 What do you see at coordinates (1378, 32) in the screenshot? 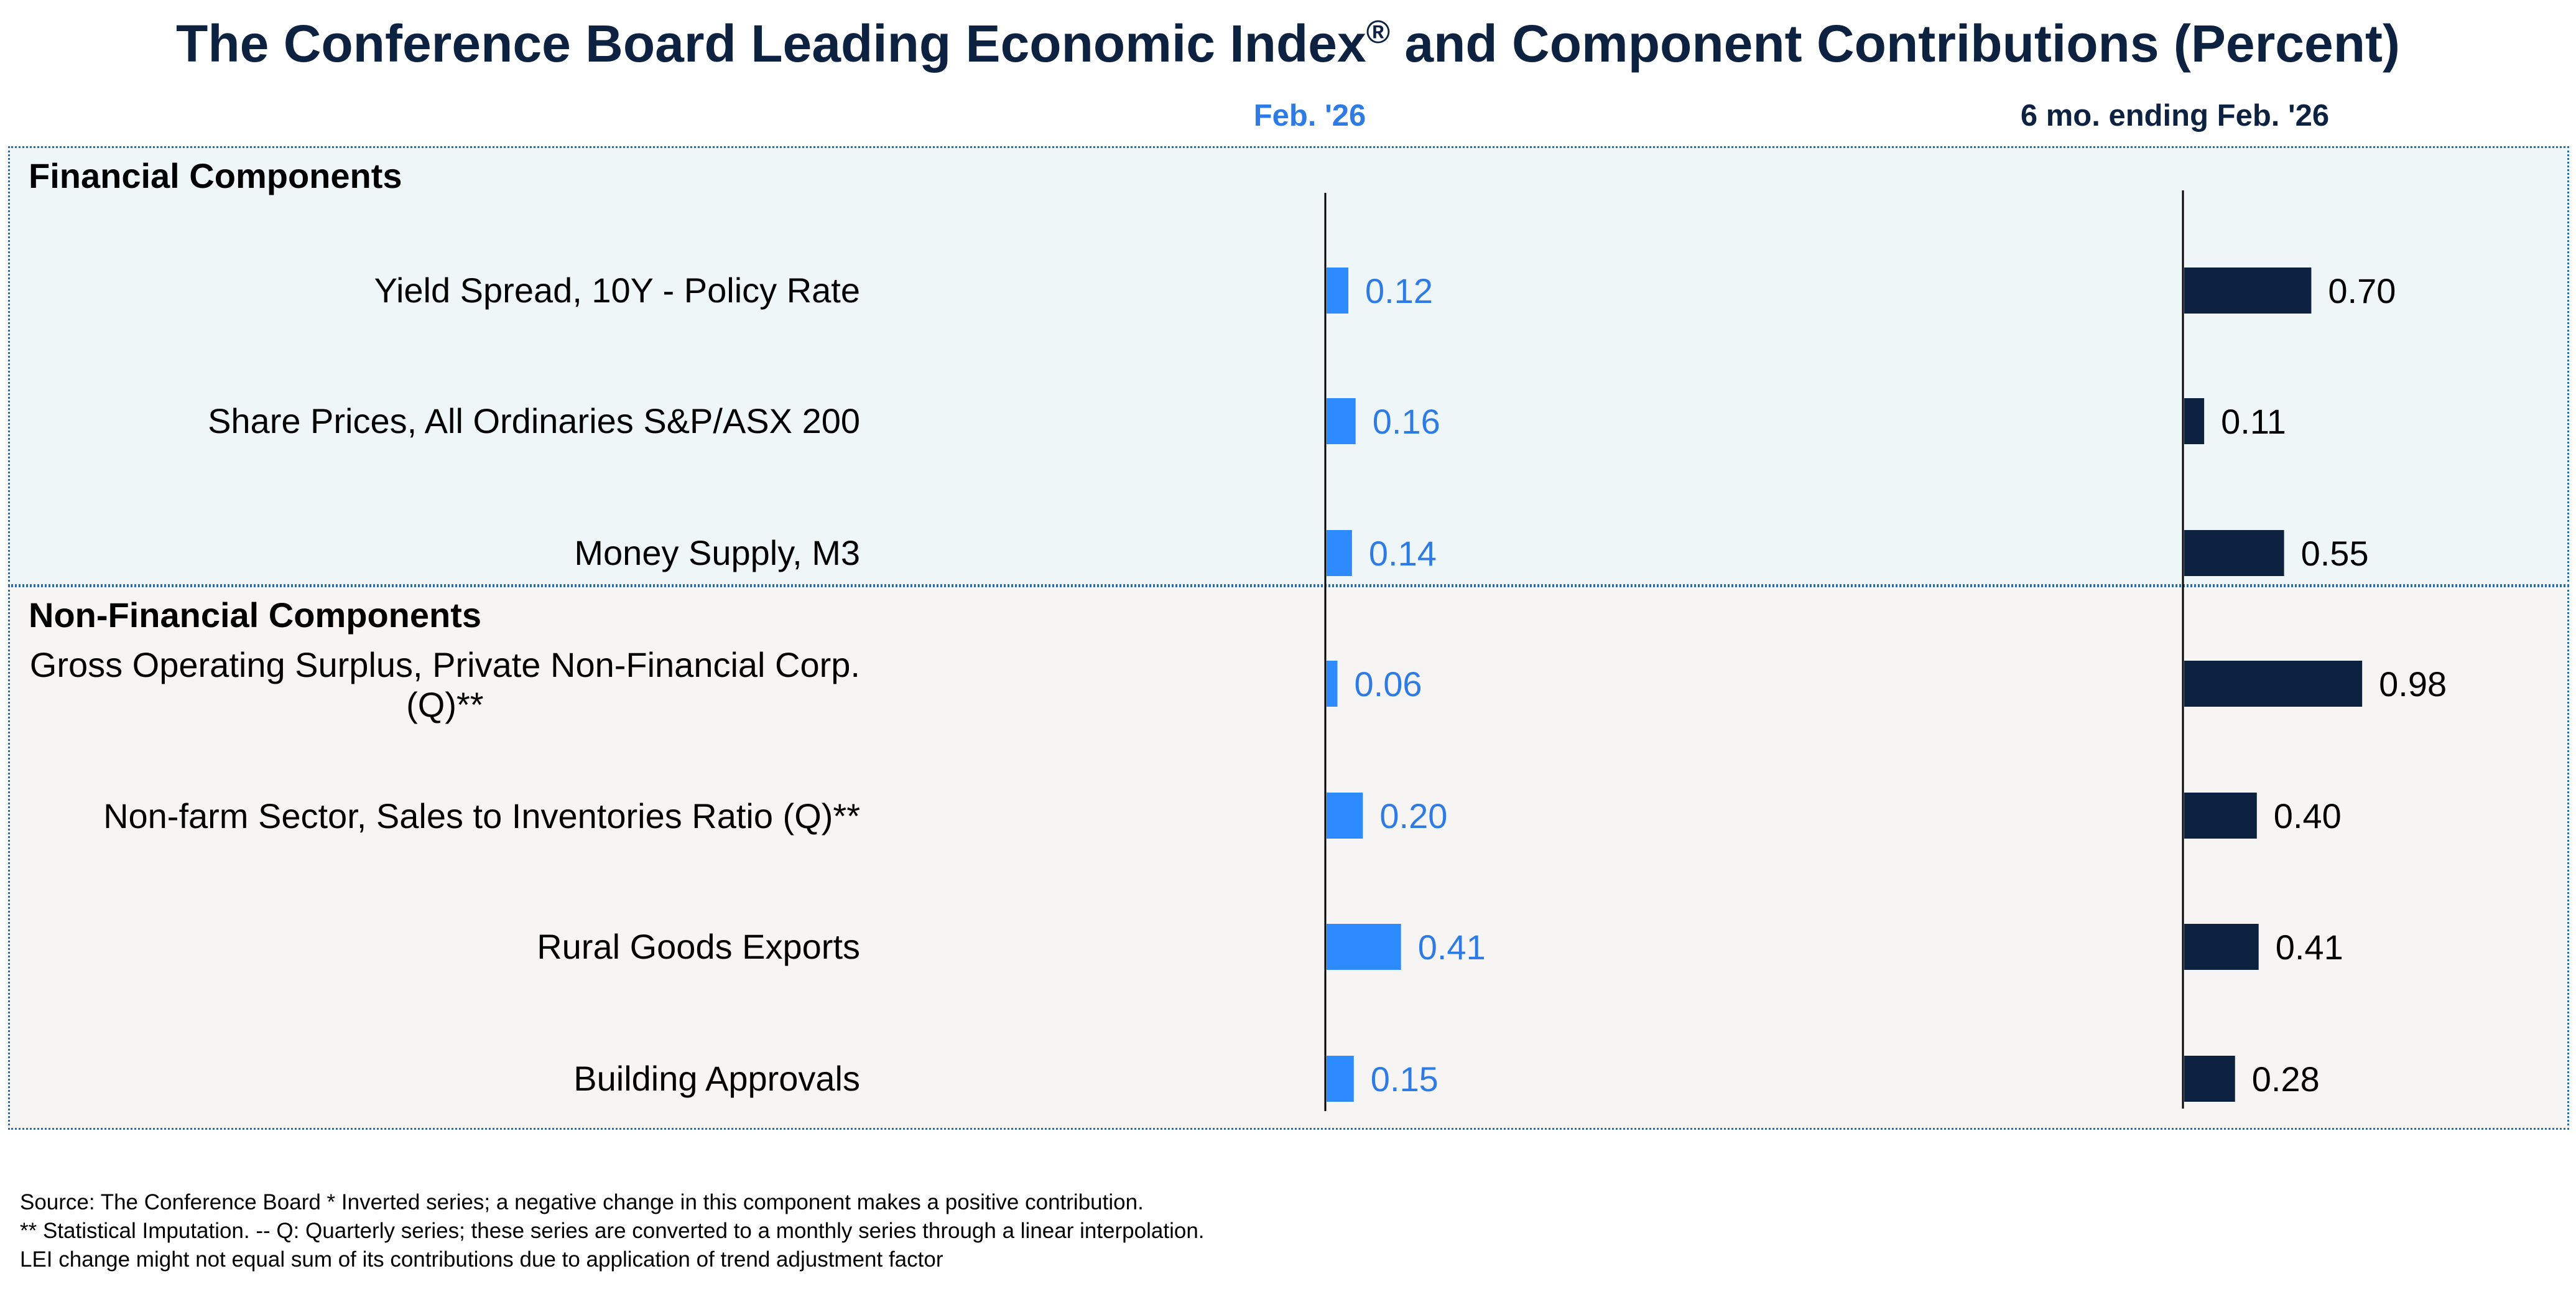
I see `title-registered-mark: ®` at bounding box center [1378, 32].